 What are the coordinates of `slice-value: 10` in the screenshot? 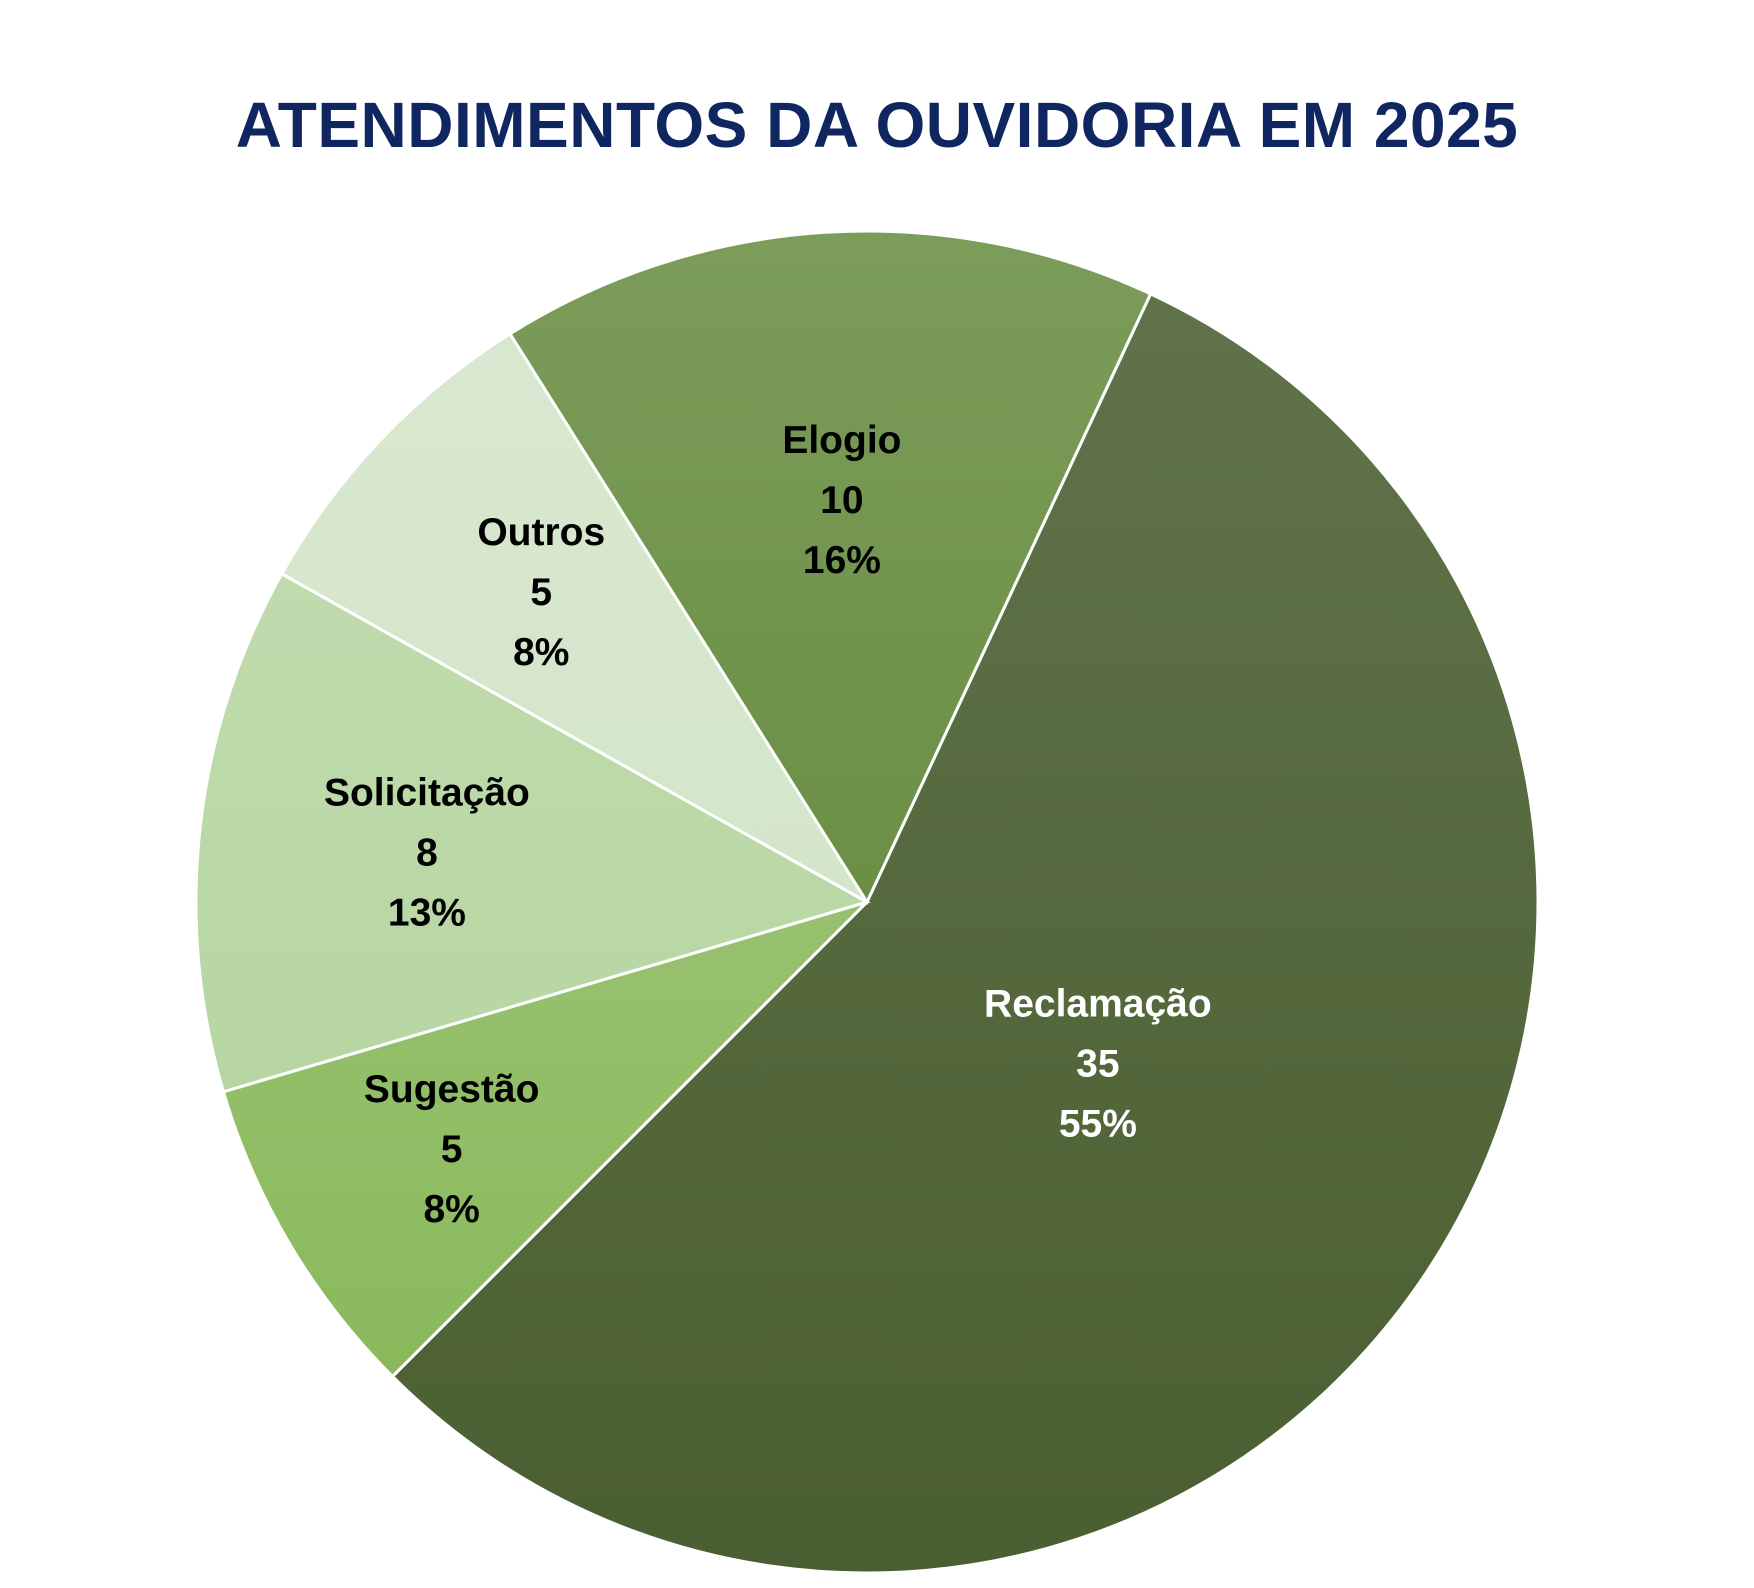 It's located at (841, 500).